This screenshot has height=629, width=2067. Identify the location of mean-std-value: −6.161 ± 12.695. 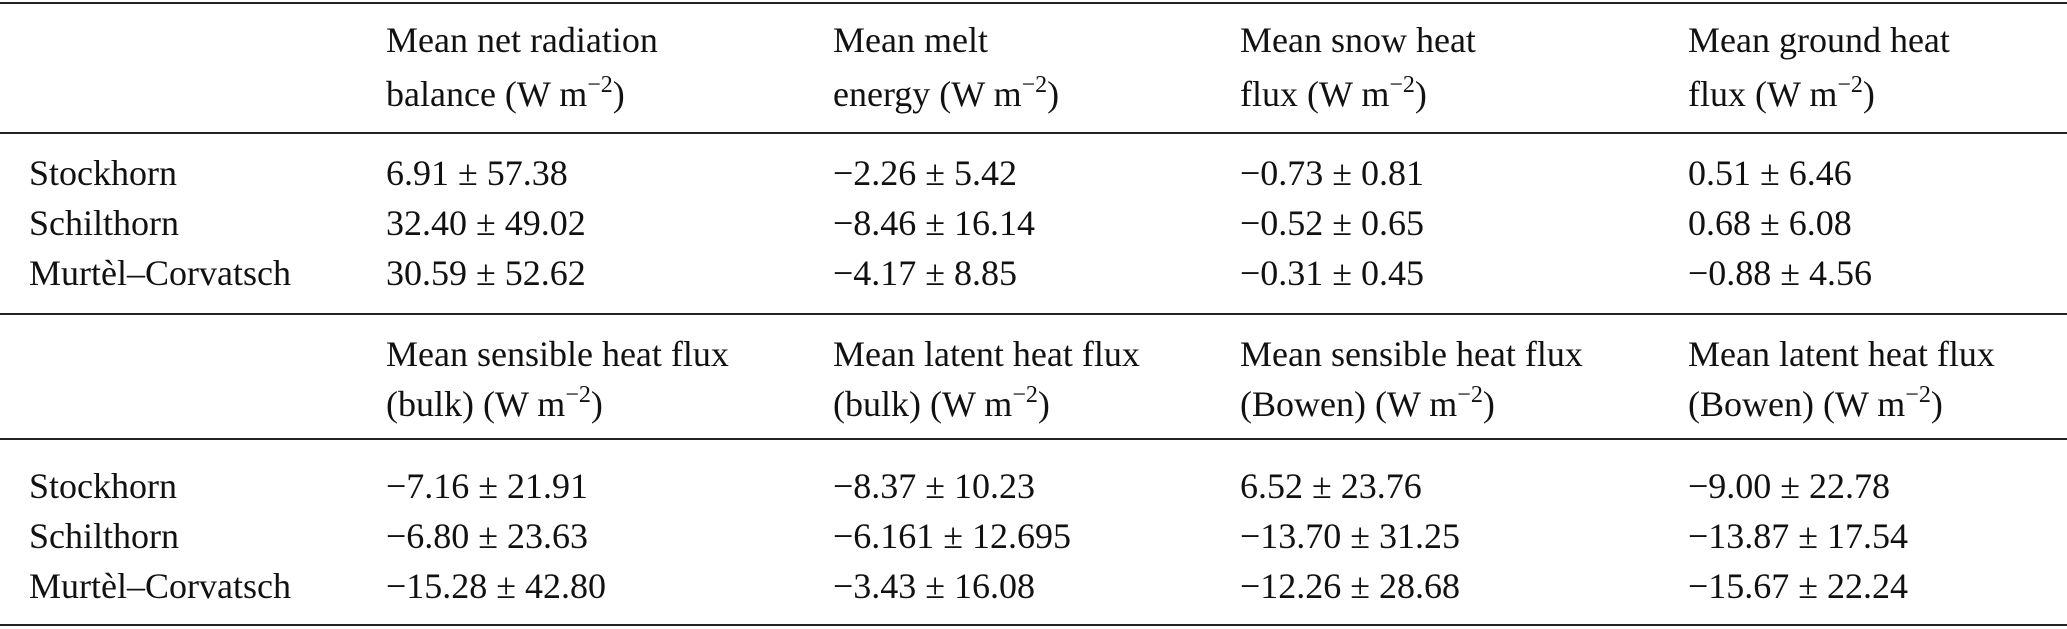
(952, 536).